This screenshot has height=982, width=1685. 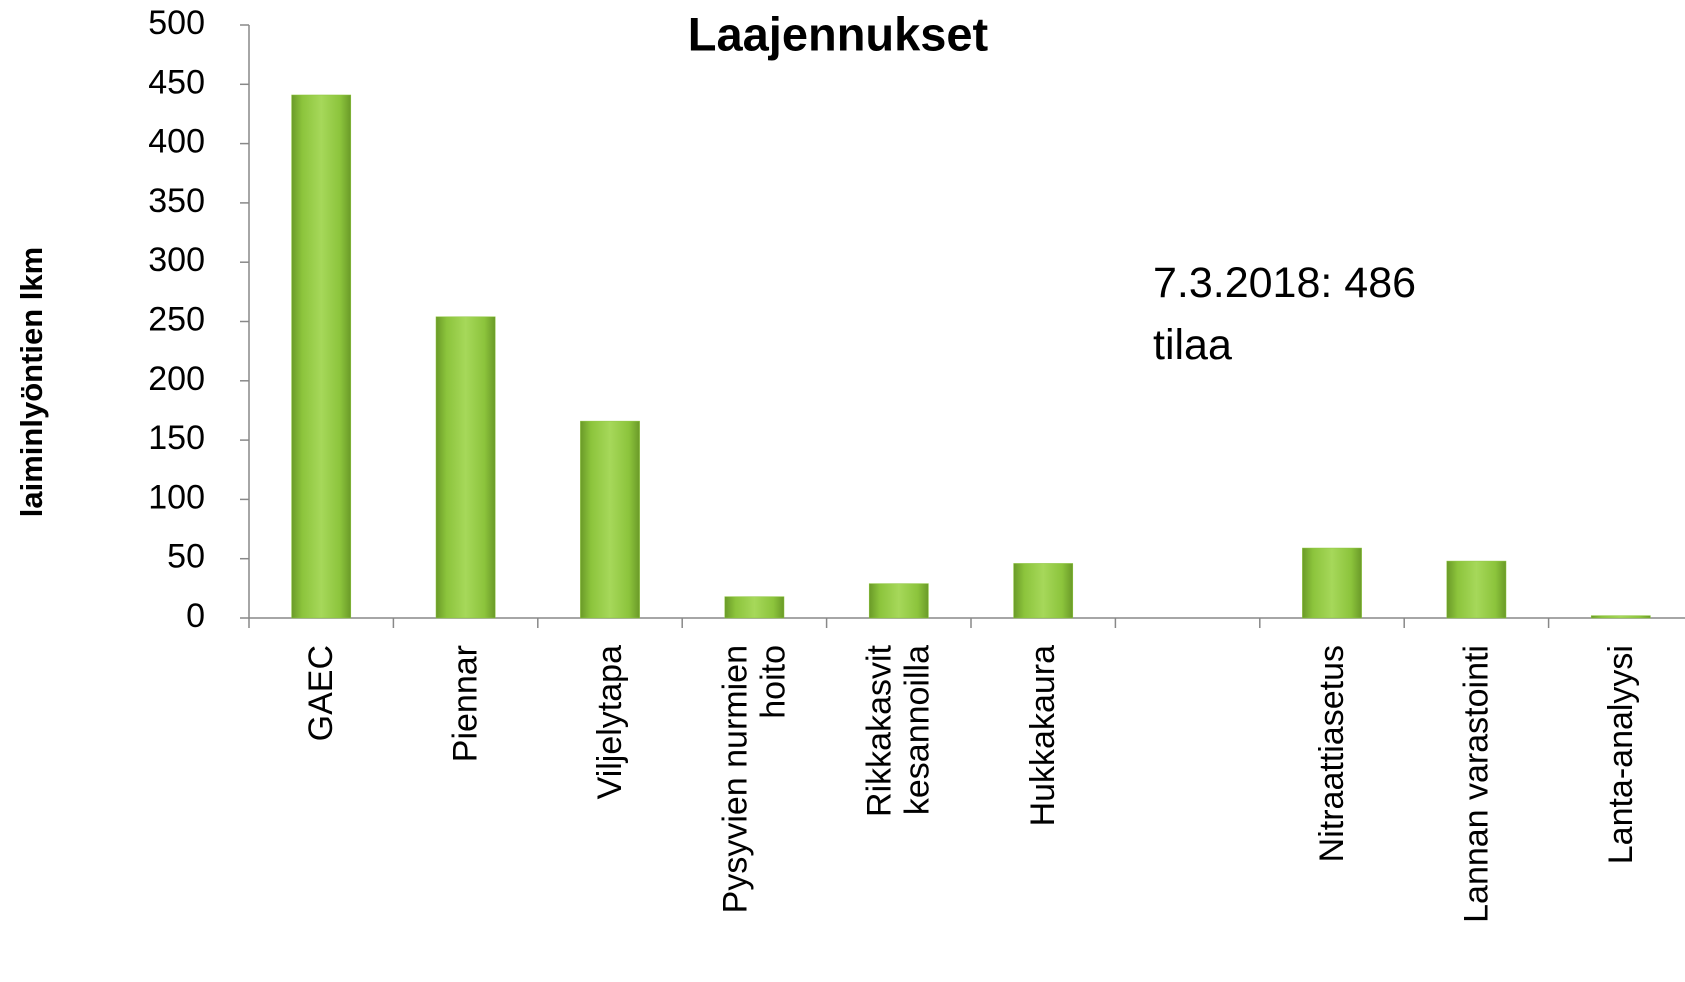 What do you see at coordinates (321, 693) in the screenshot?
I see `x-tick-label: GAEC` at bounding box center [321, 693].